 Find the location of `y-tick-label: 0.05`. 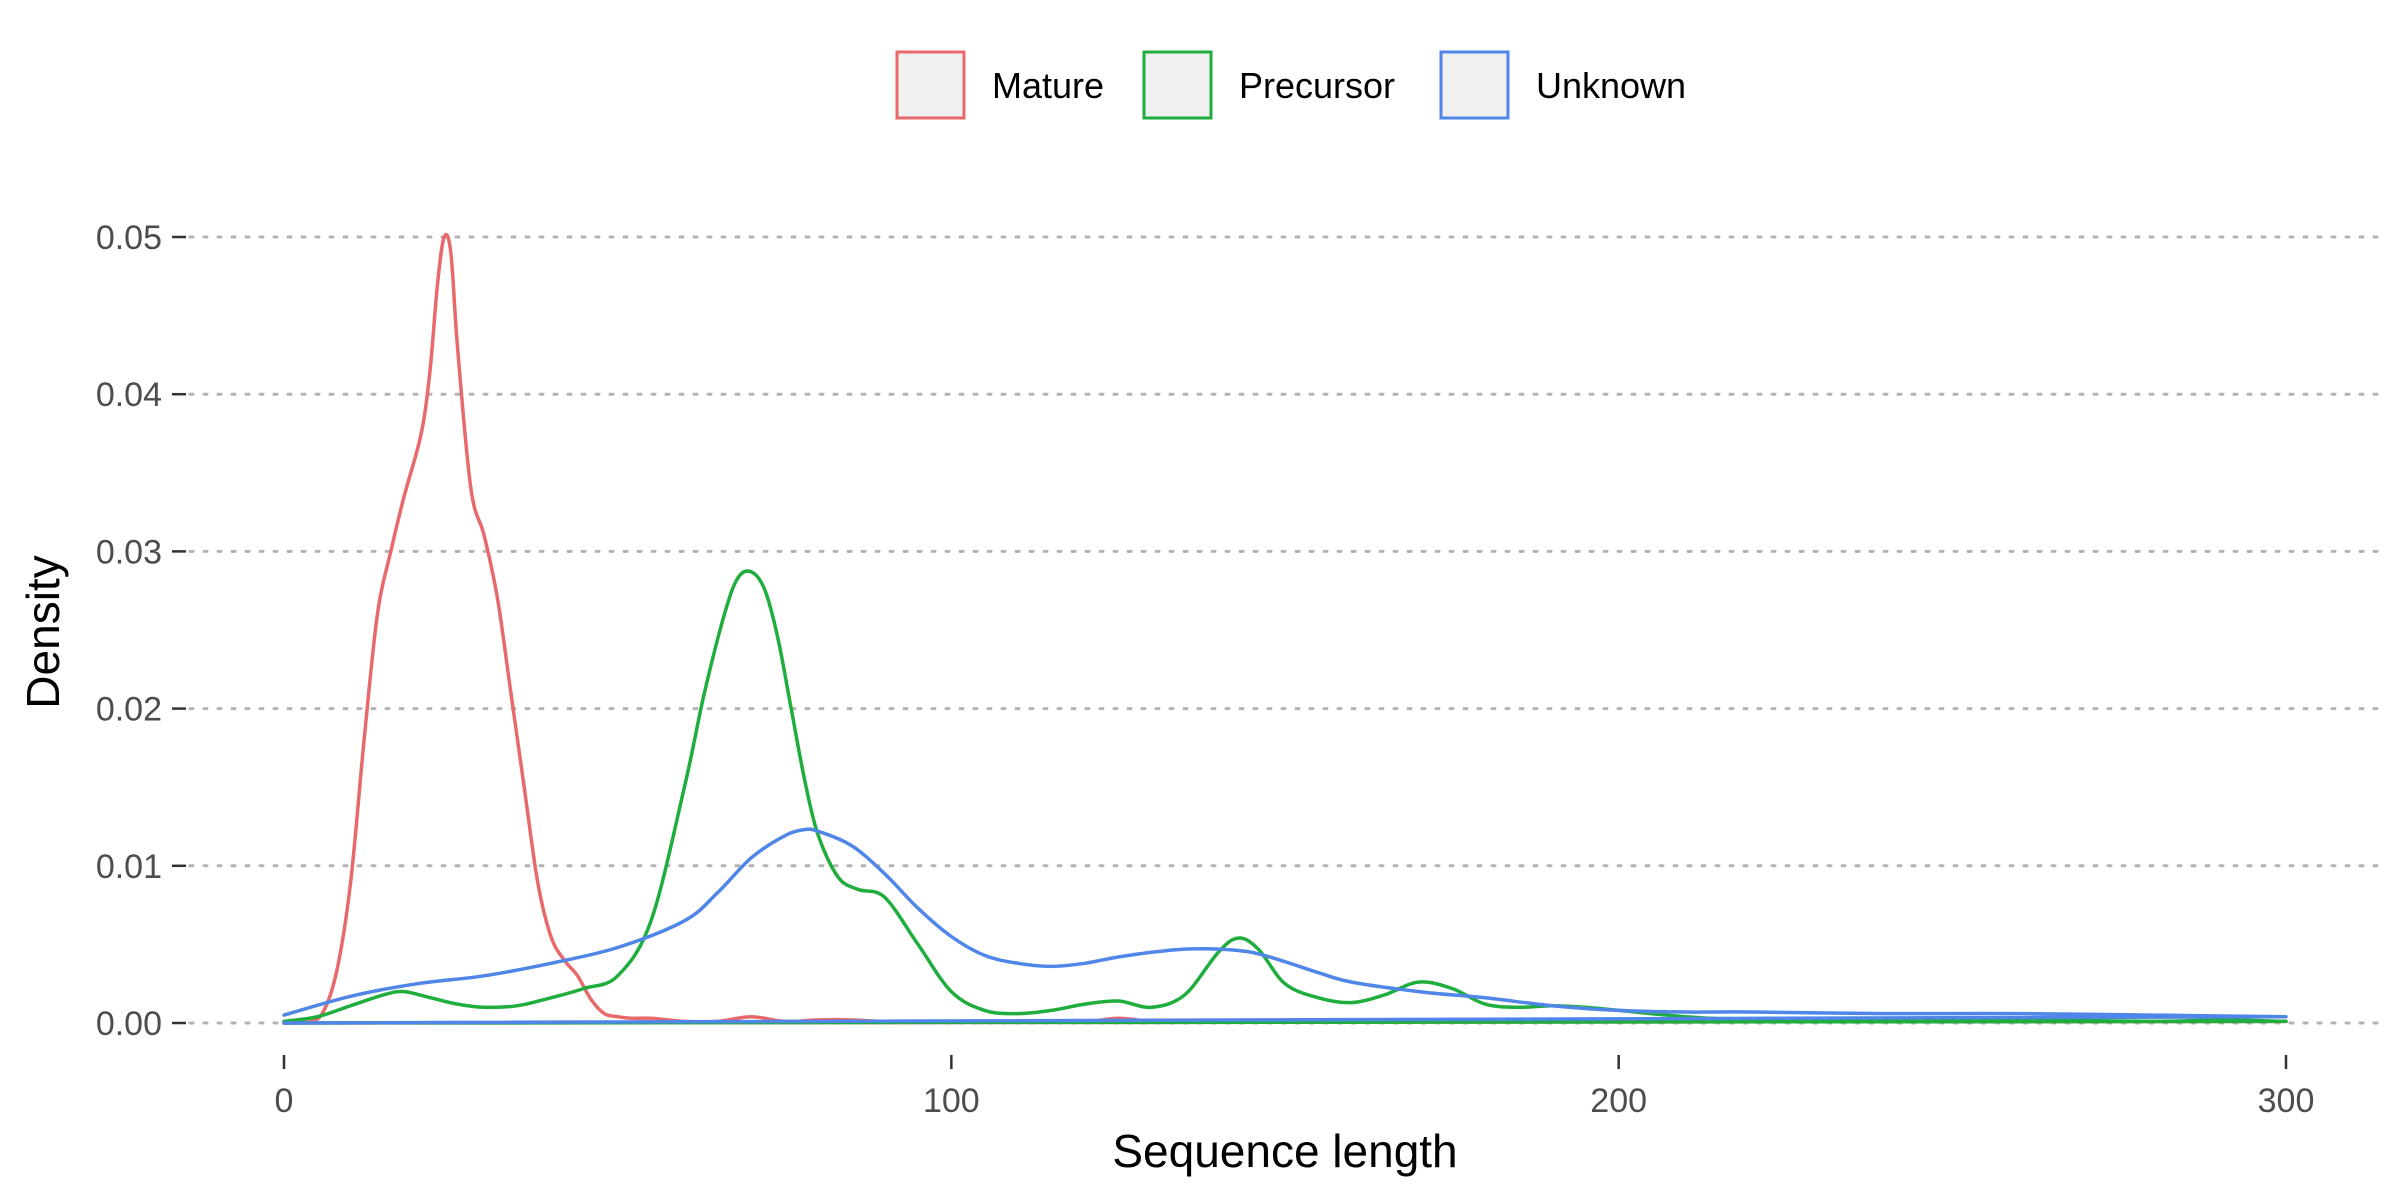

y-tick-label: 0.05 is located at coordinates (129, 238).